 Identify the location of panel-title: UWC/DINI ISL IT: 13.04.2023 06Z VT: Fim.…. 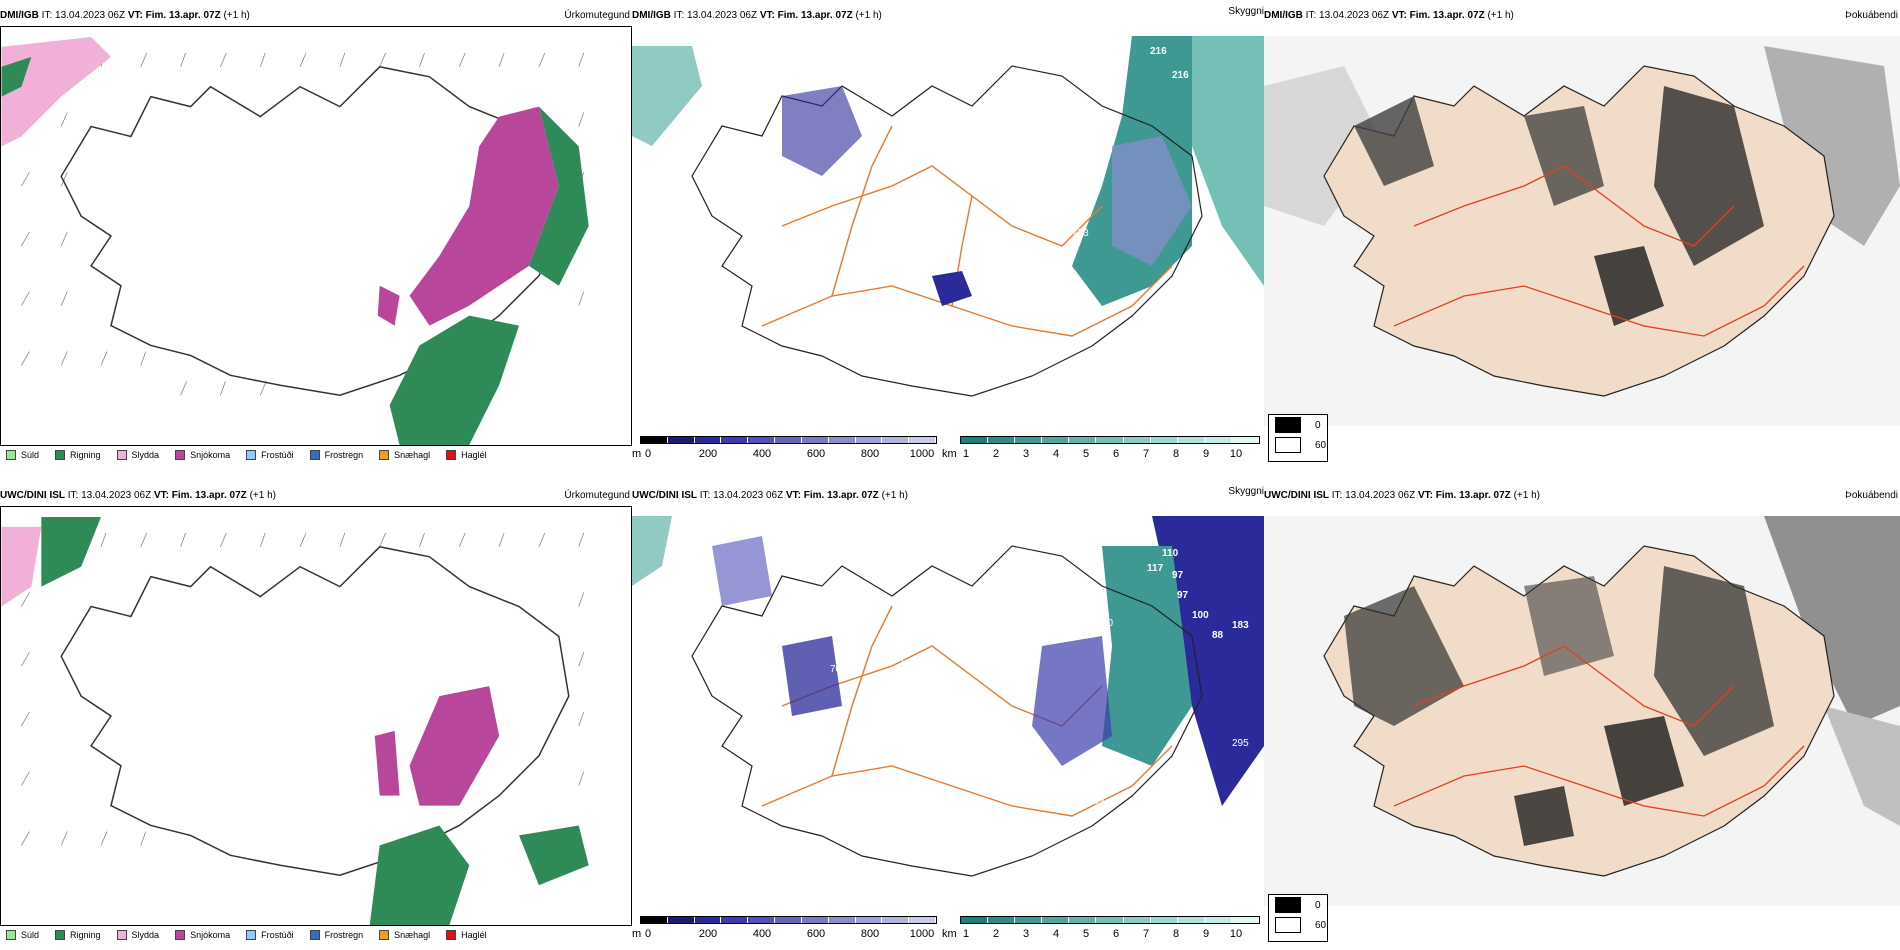
(770, 497).